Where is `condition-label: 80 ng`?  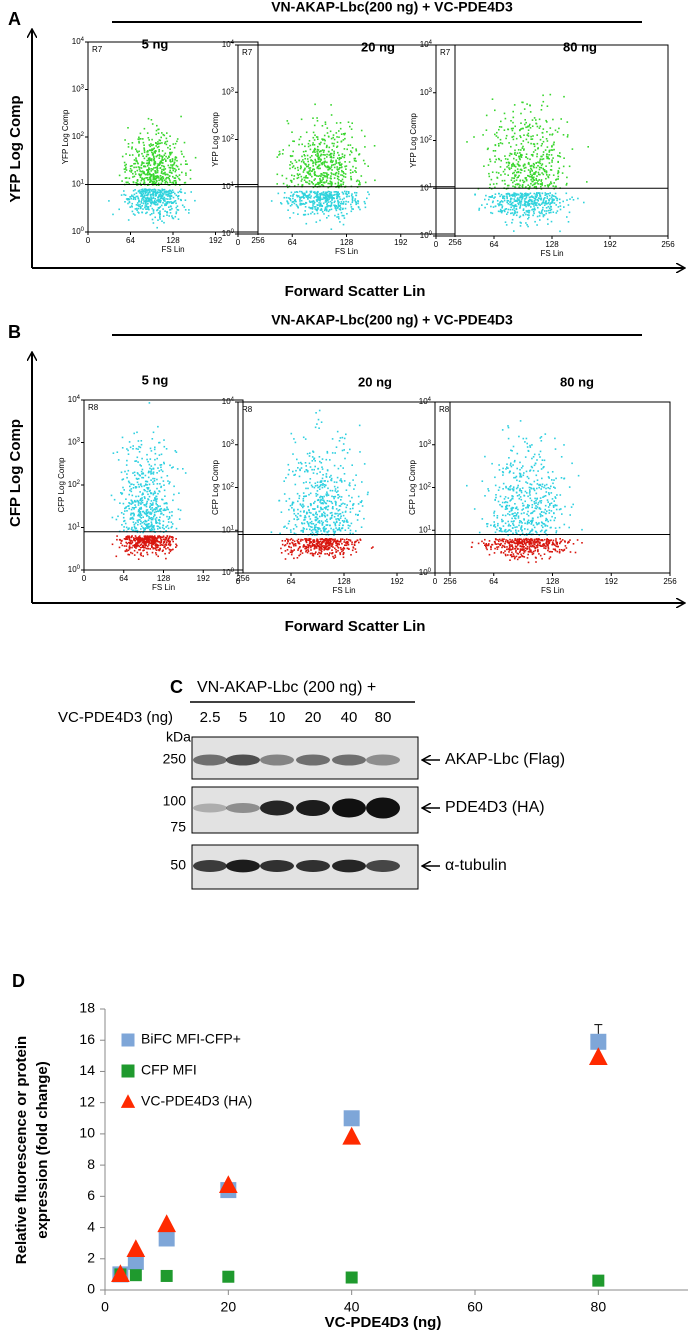
condition-label: 80 ng is located at coordinates (580, 46).